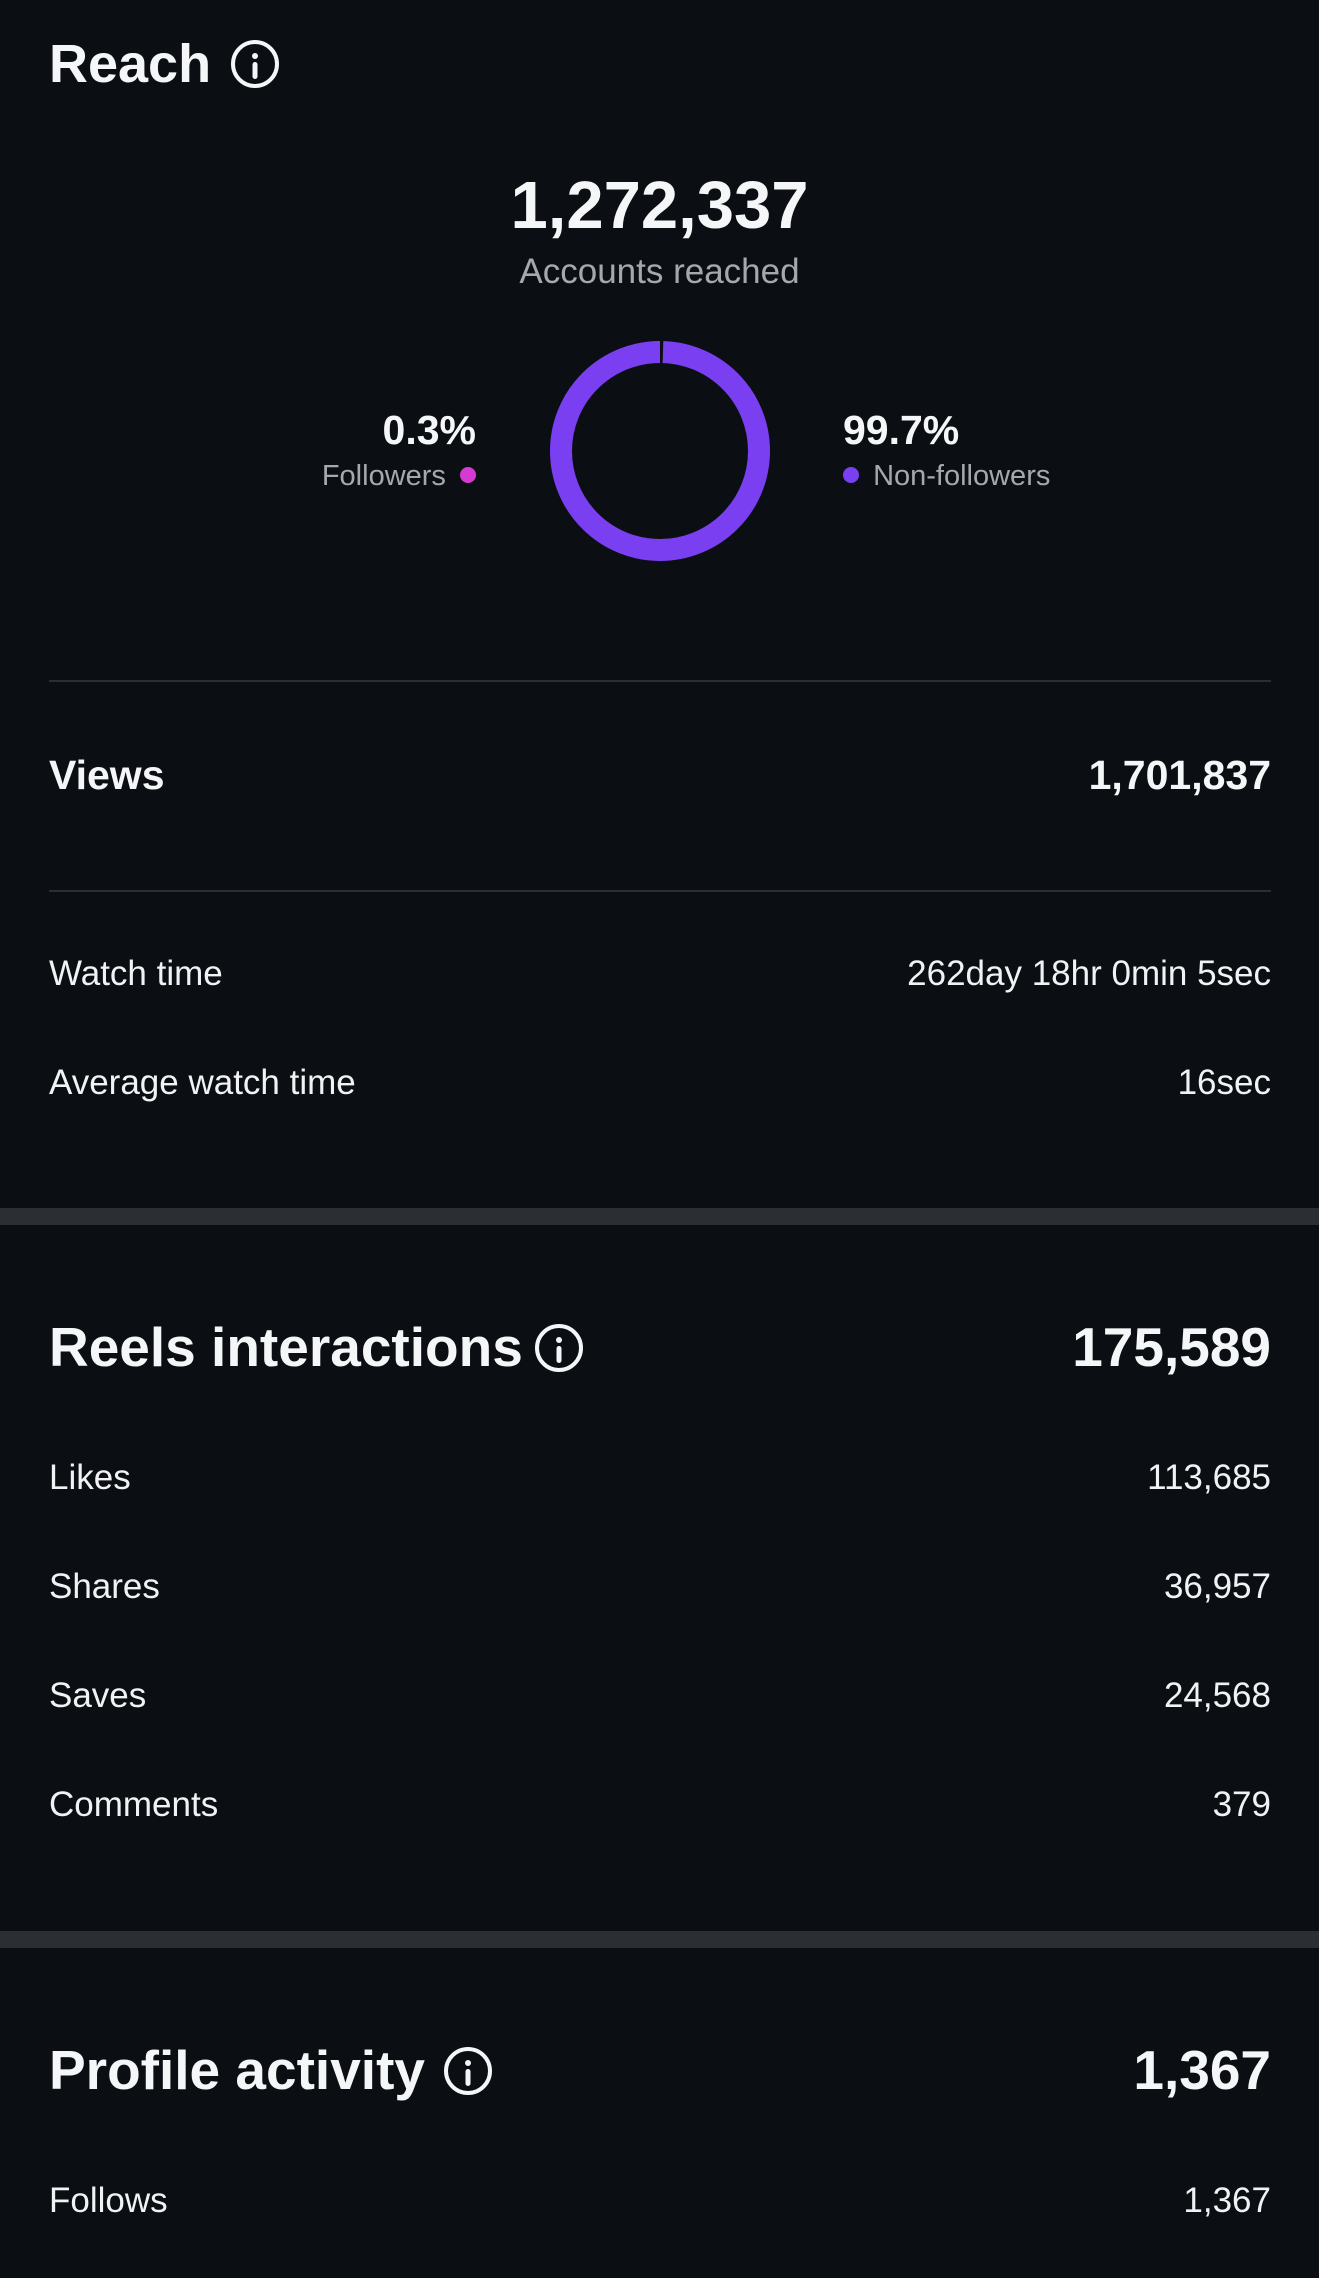  Describe the element at coordinates (237, 2070) in the screenshot. I see `profile-activity-title: Profile activity` at that location.